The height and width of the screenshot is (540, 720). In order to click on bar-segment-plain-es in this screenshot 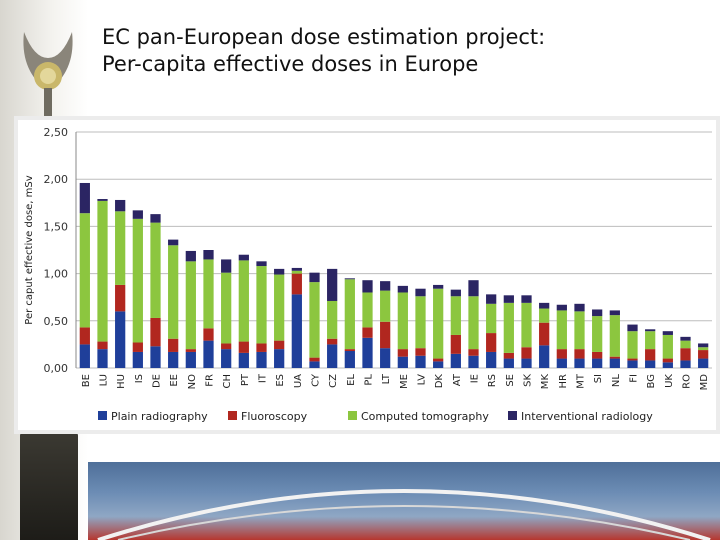, I will do `click(279, 358)`.